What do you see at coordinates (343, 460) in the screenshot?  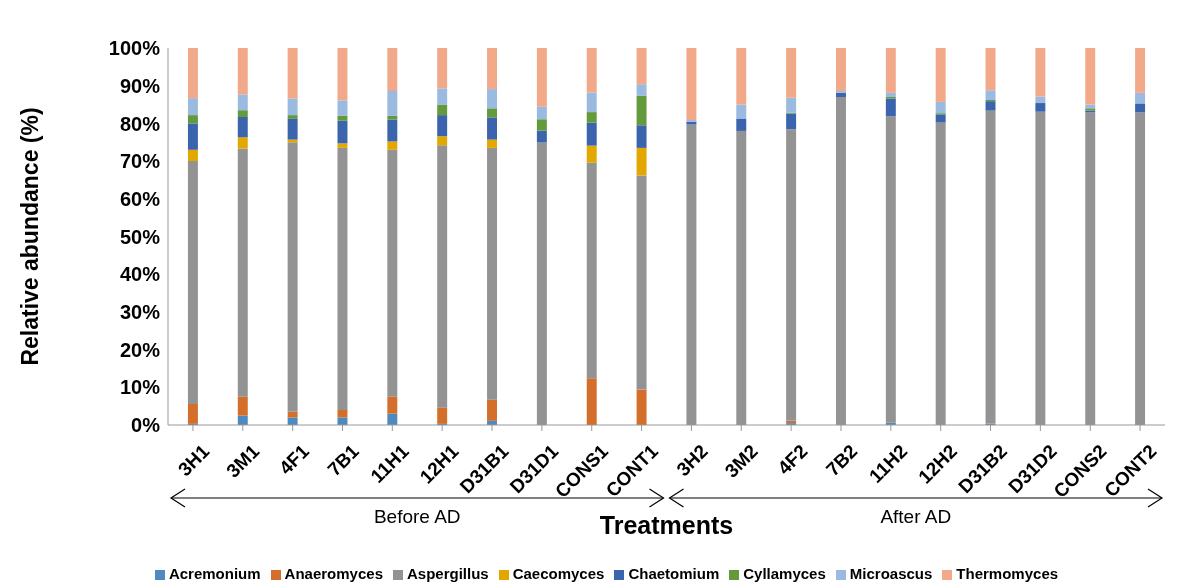 I see `x-tick-label: 7B1` at bounding box center [343, 460].